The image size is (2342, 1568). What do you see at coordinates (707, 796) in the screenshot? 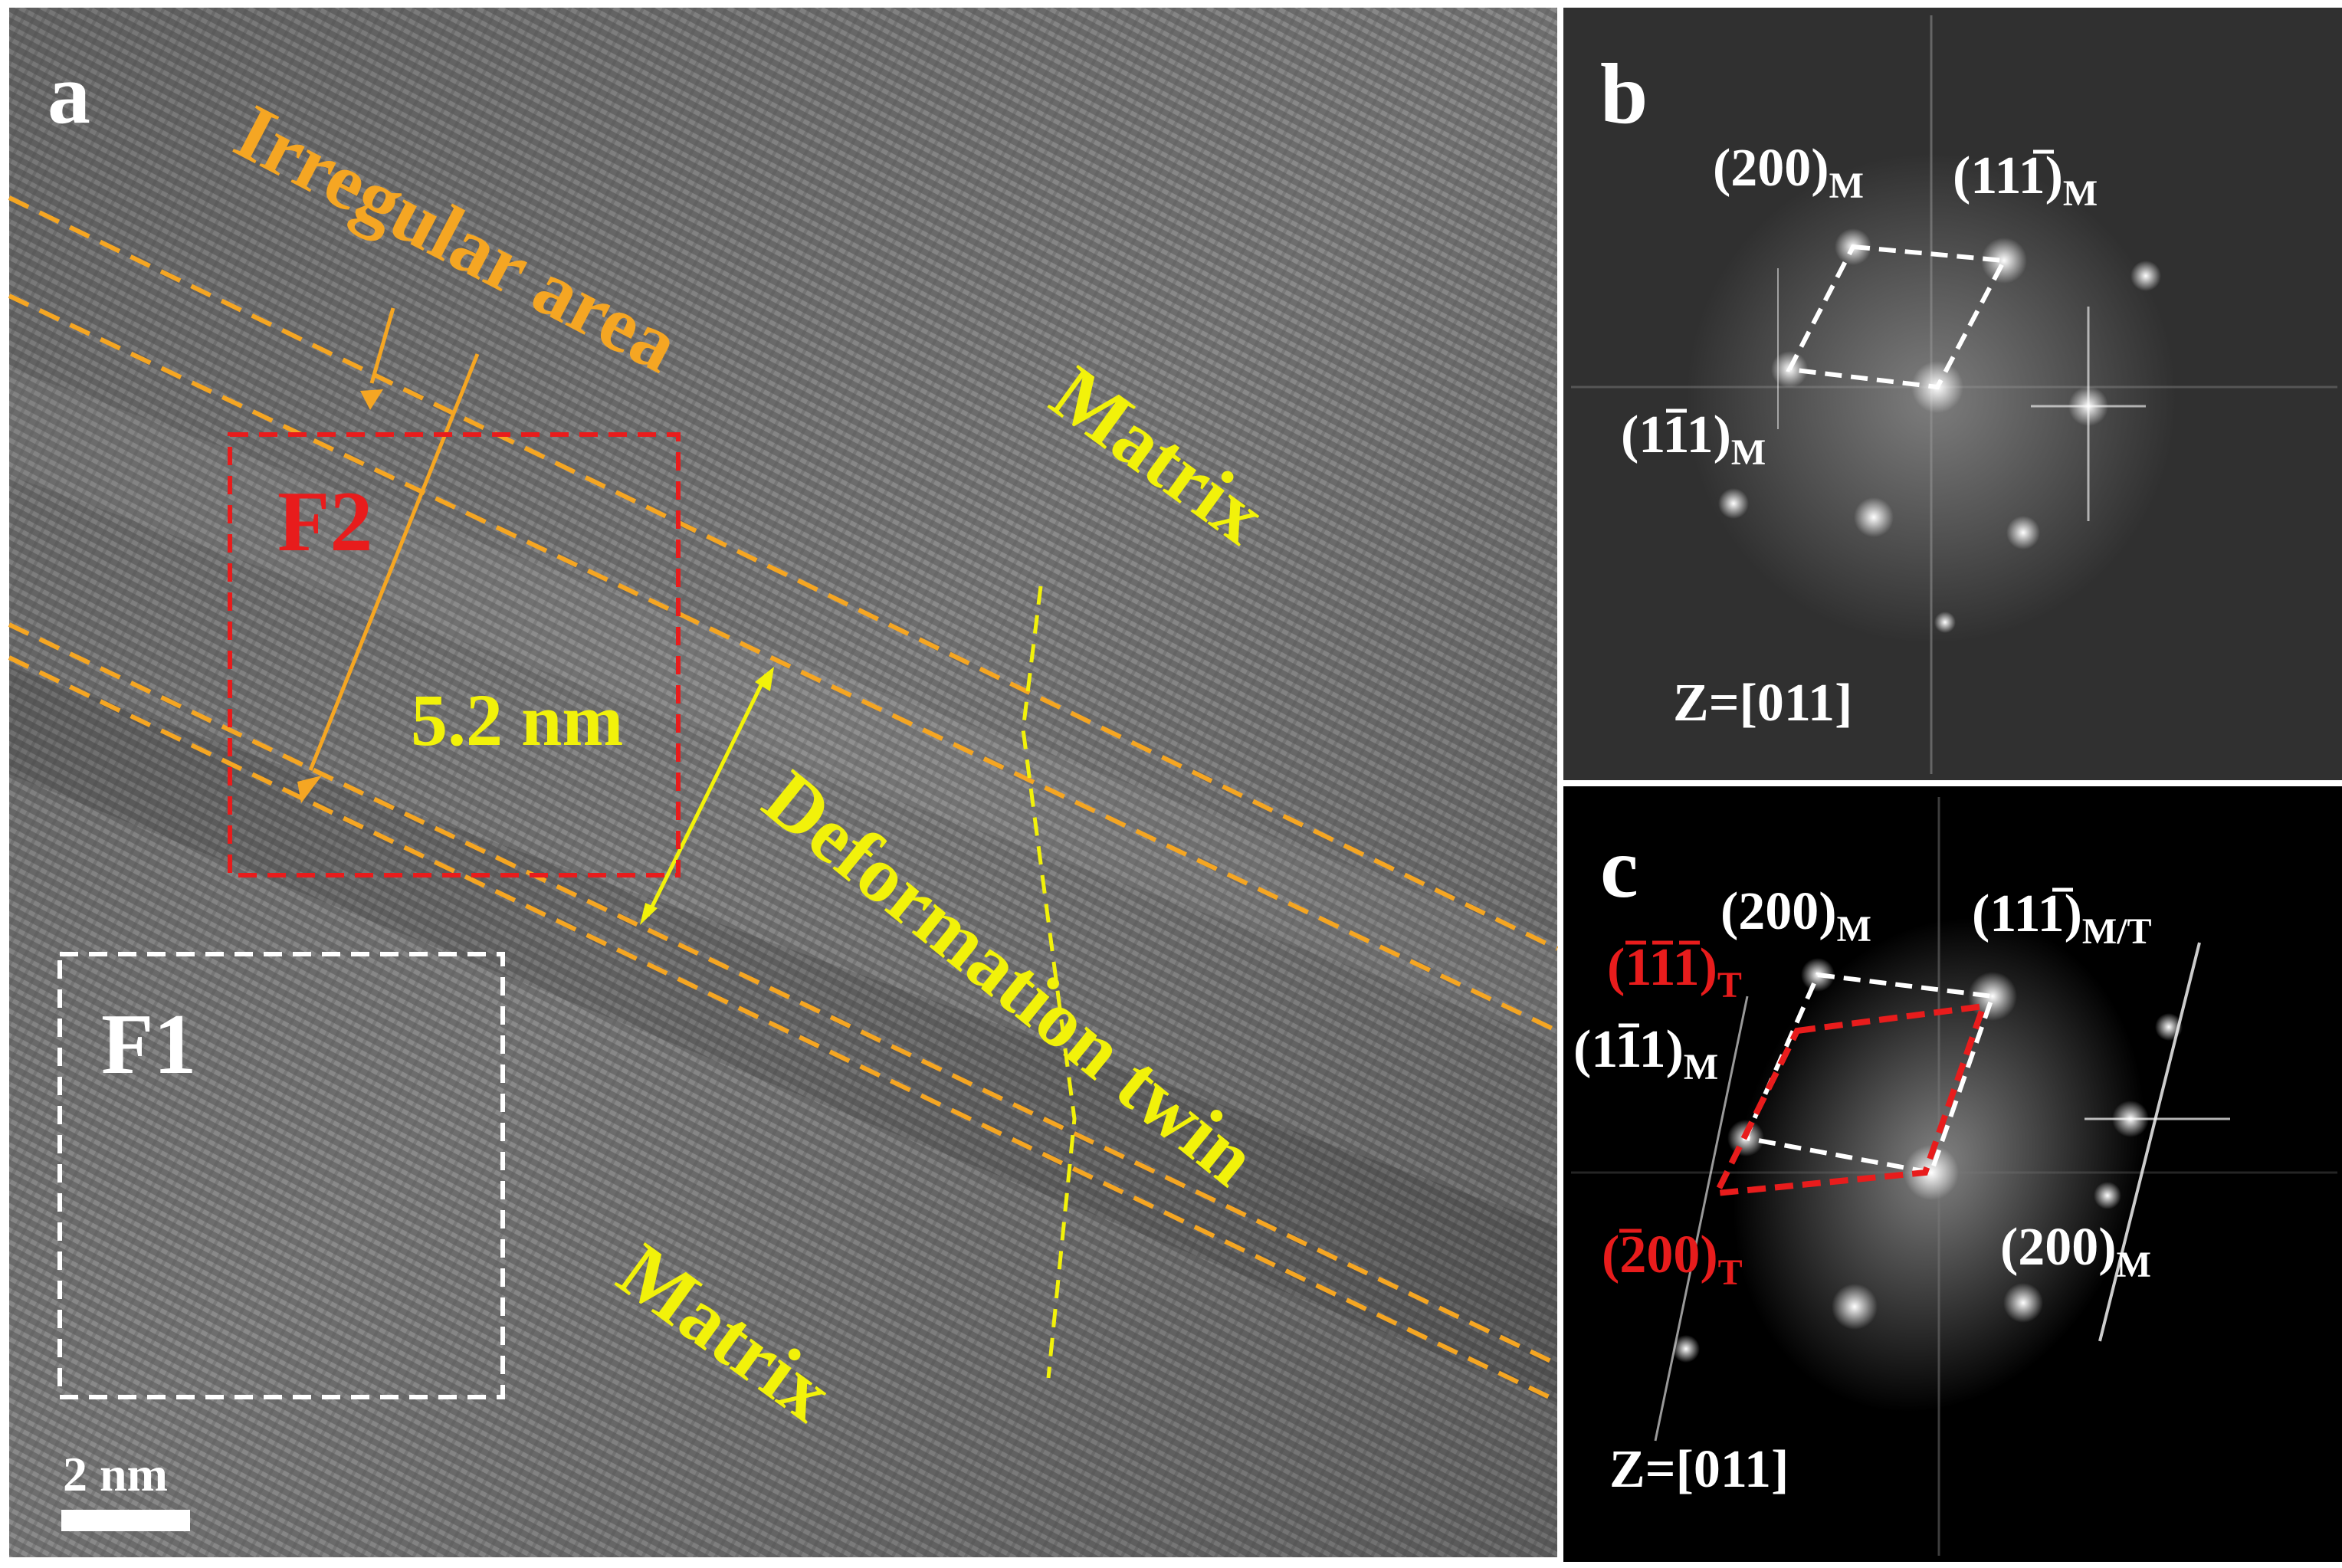
I see `twin-width-arrow` at bounding box center [707, 796].